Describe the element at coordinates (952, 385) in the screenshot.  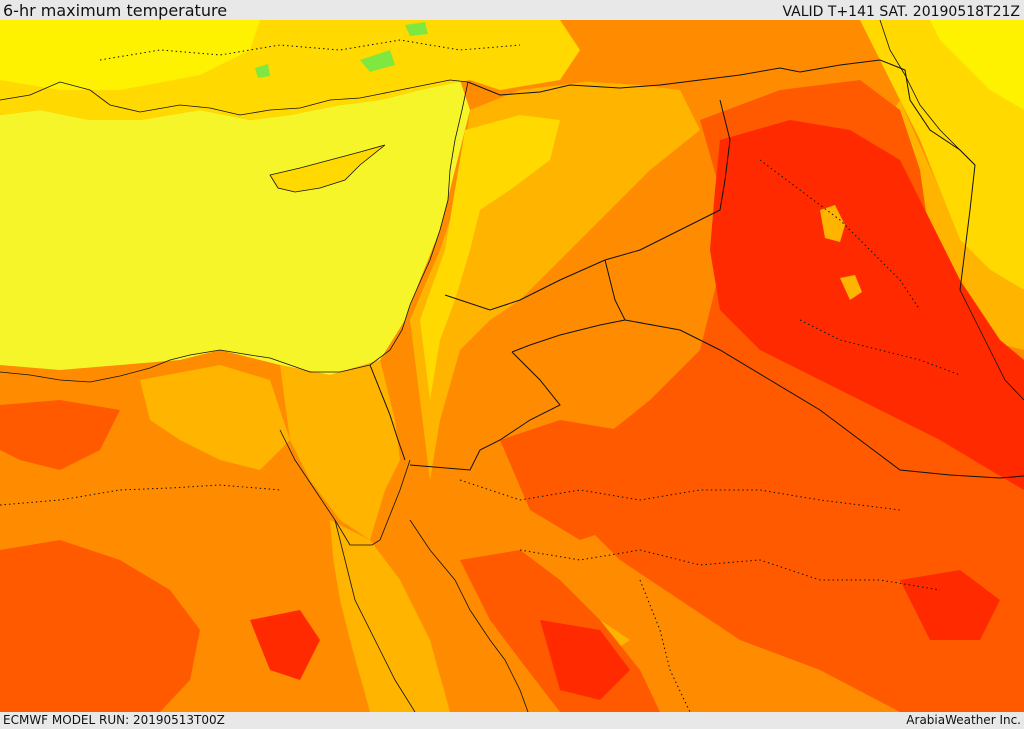
I see `gulf-hot-core` at that location.